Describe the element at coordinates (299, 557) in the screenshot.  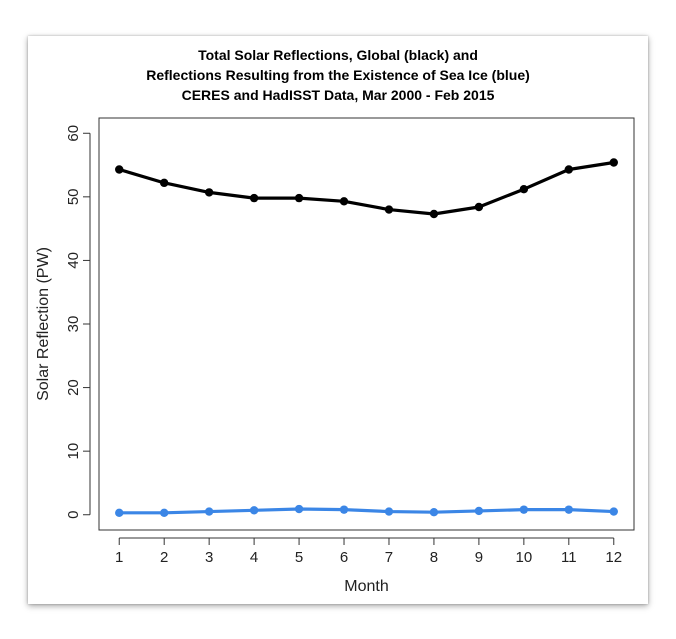
I see `x-tick-label: 5` at that location.